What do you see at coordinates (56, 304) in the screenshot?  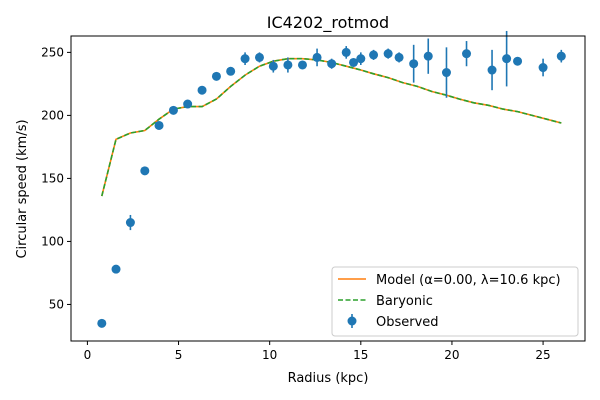 I see `y-tick-label: 50` at bounding box center [56, 304].